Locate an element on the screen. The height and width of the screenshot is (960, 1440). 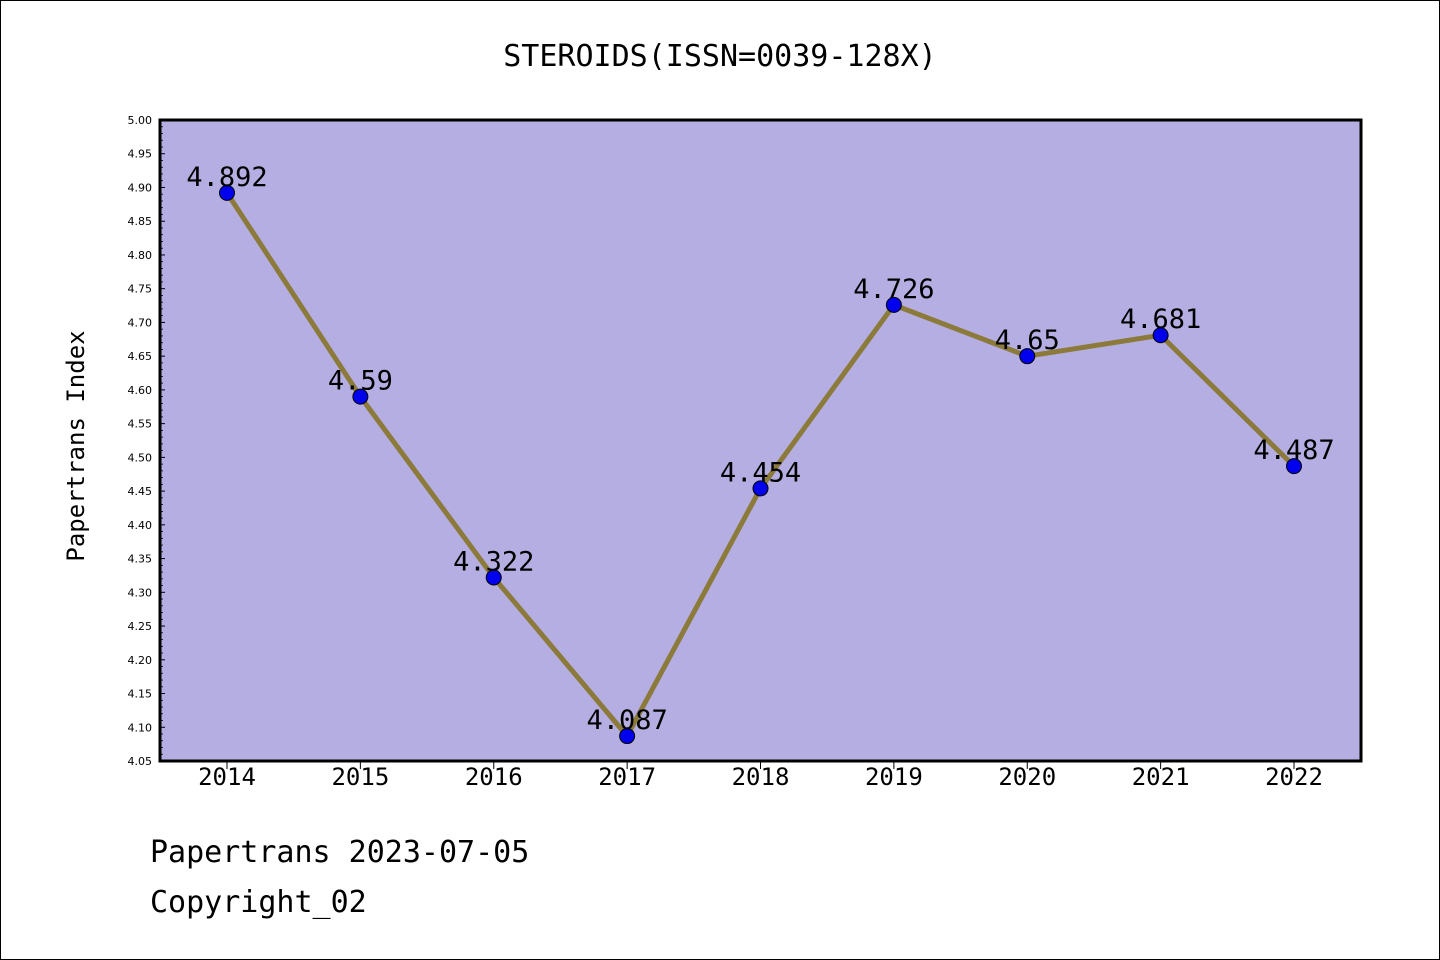
x-tick-label: 2016 is located at coordinates (494, 777).